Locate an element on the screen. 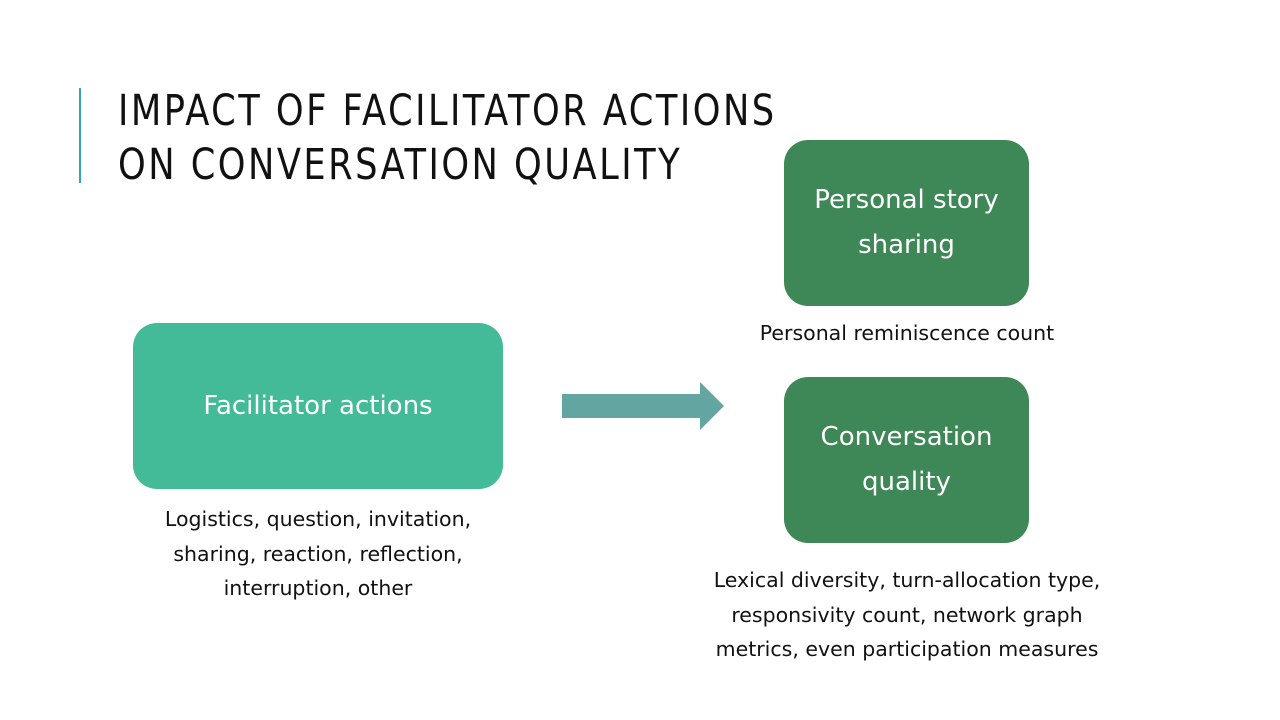 The image size is (1280, 720). facilitator-actions-label: Facilitator actions is located at coordinates (318, 405).